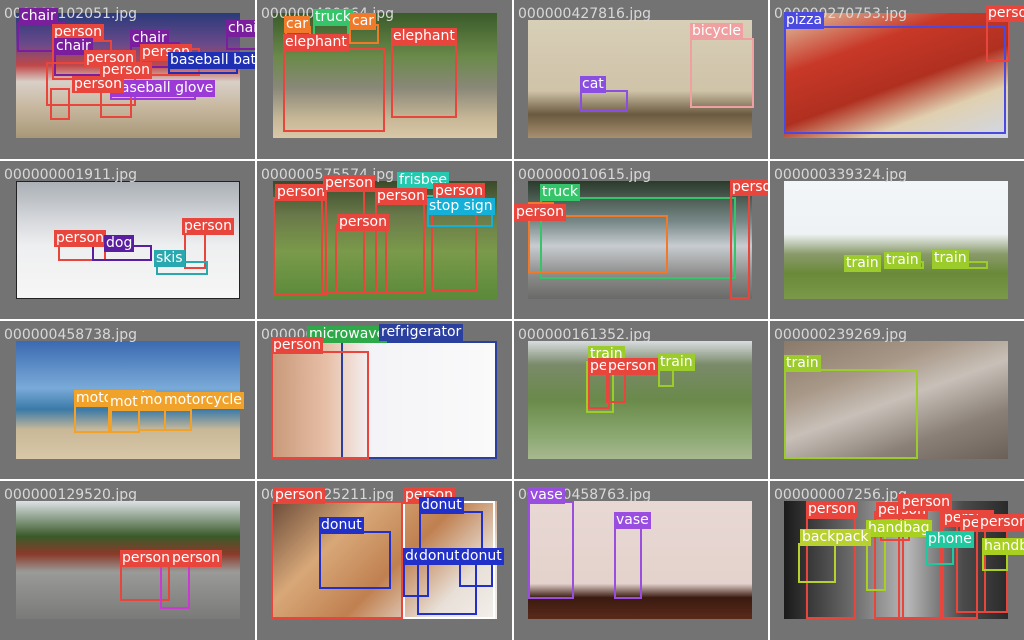 Image resolution: width=1024 pixels, height=640 pixels. I want to click on filename: 000000007256.jpg, so click(840, 495).